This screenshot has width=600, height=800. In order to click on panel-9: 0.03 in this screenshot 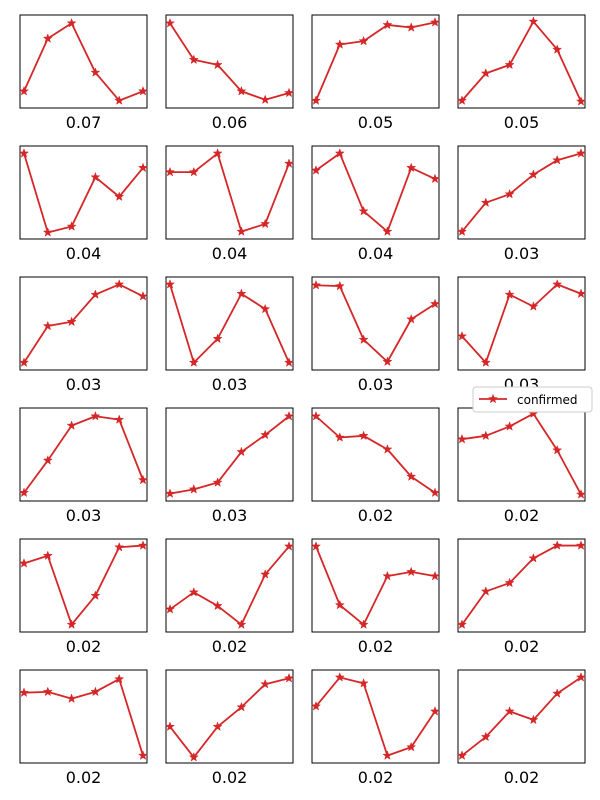, I will do `click(83, 335)`.